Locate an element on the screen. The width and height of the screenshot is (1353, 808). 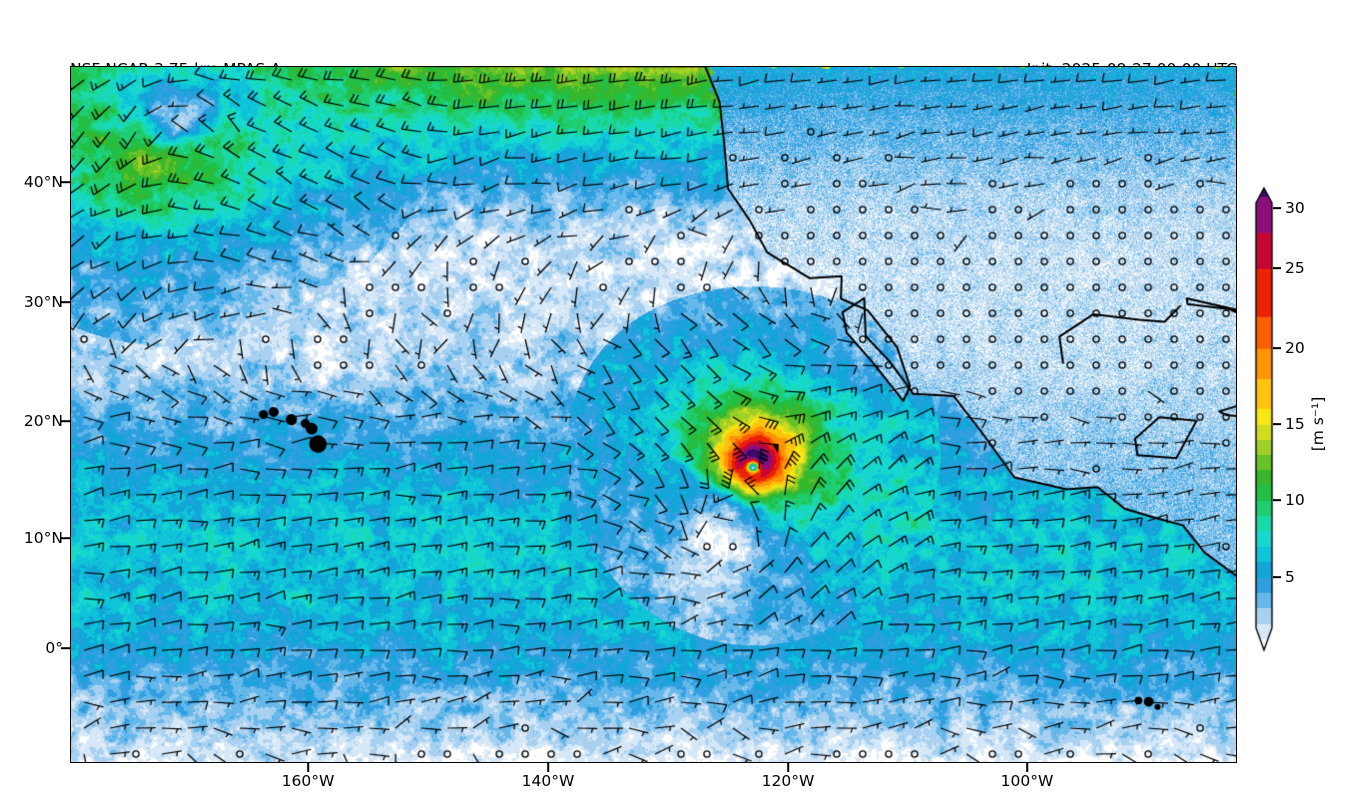
x-tick-160w is located at coordinates (308, 767).